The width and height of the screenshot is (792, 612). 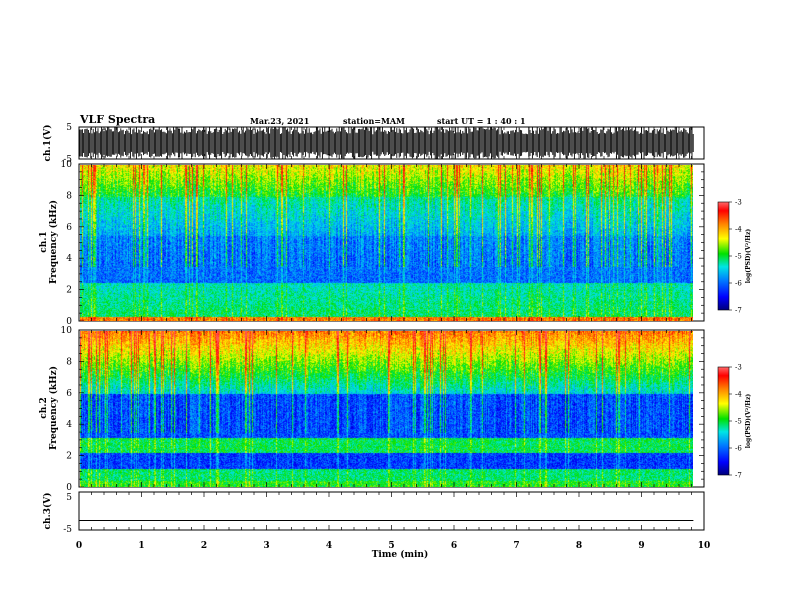 What do you see at coordinates (47, 511) in the screenshot?
I see `ch3-waveform-ylabel: ch.3(V)` at bounding box center [47, 511].